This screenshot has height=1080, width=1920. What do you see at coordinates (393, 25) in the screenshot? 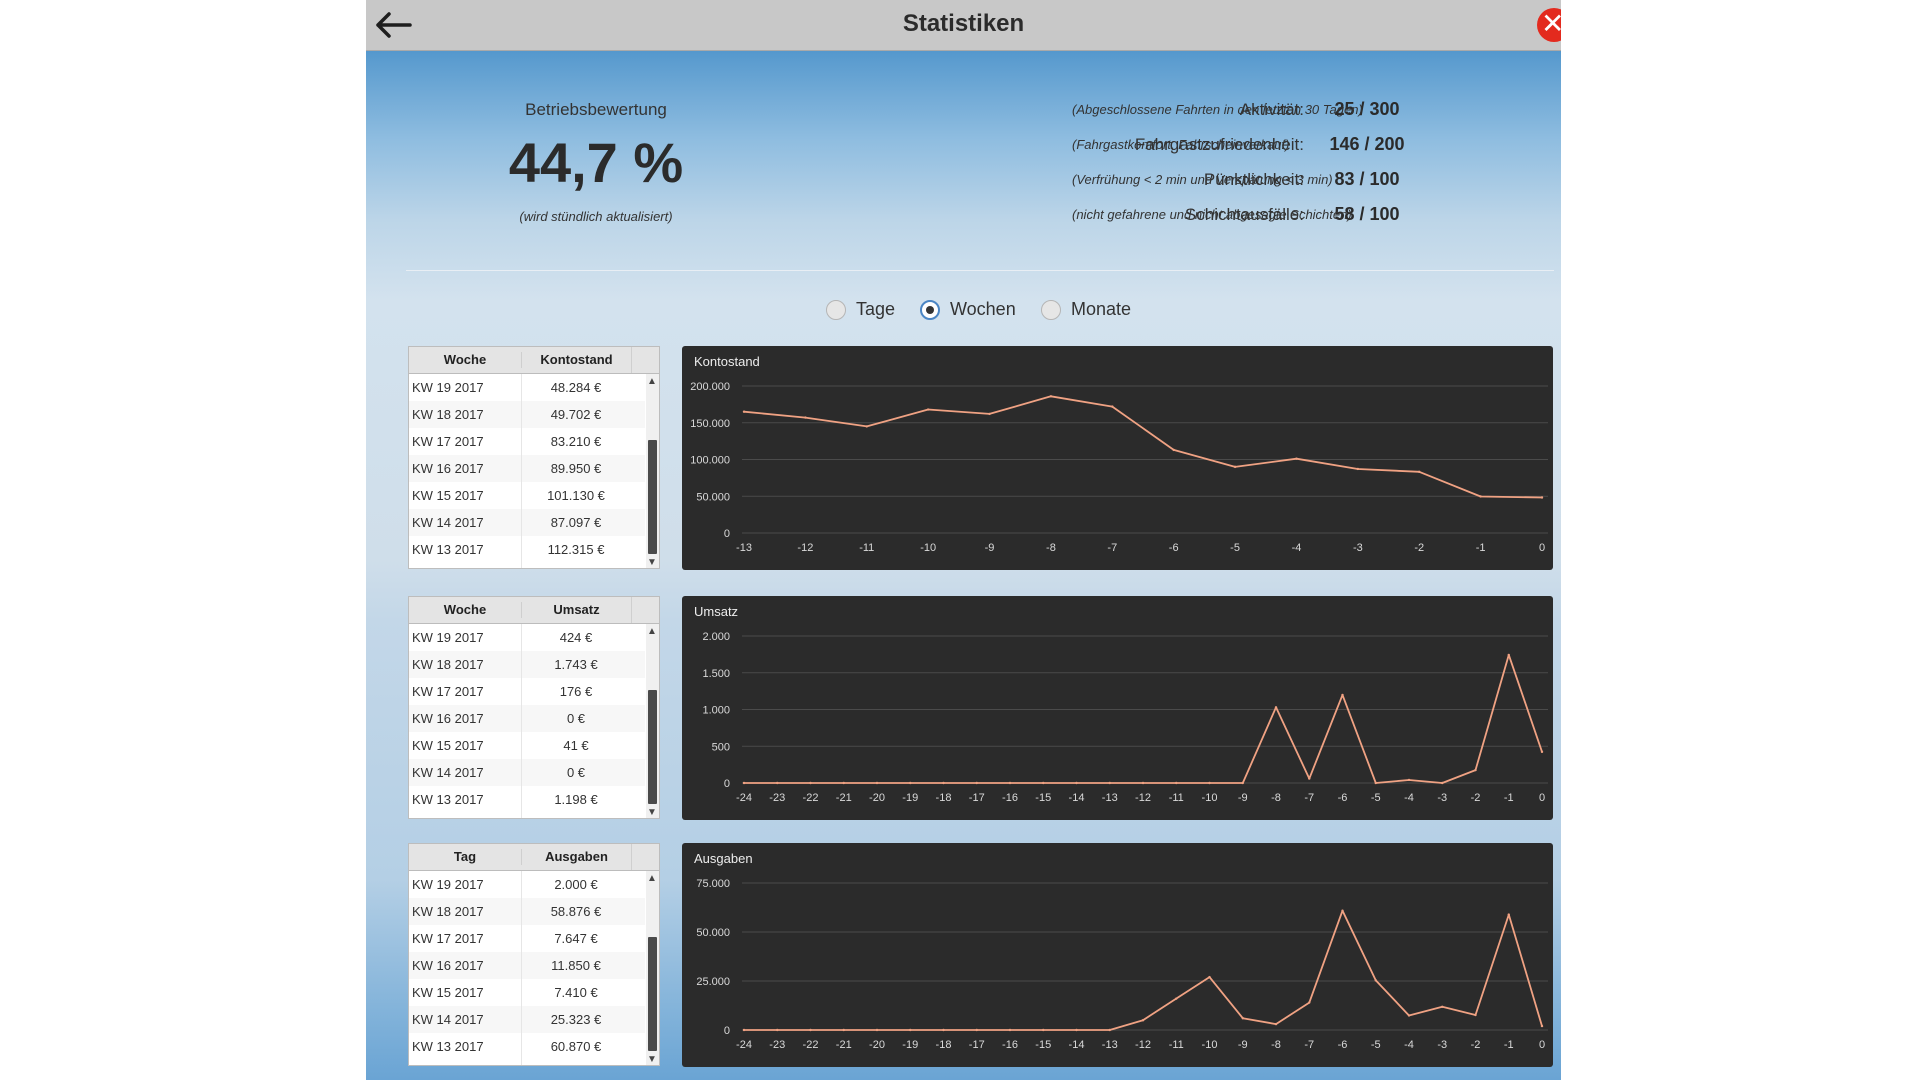
I see `back-button` at bounding box center [393, 25].